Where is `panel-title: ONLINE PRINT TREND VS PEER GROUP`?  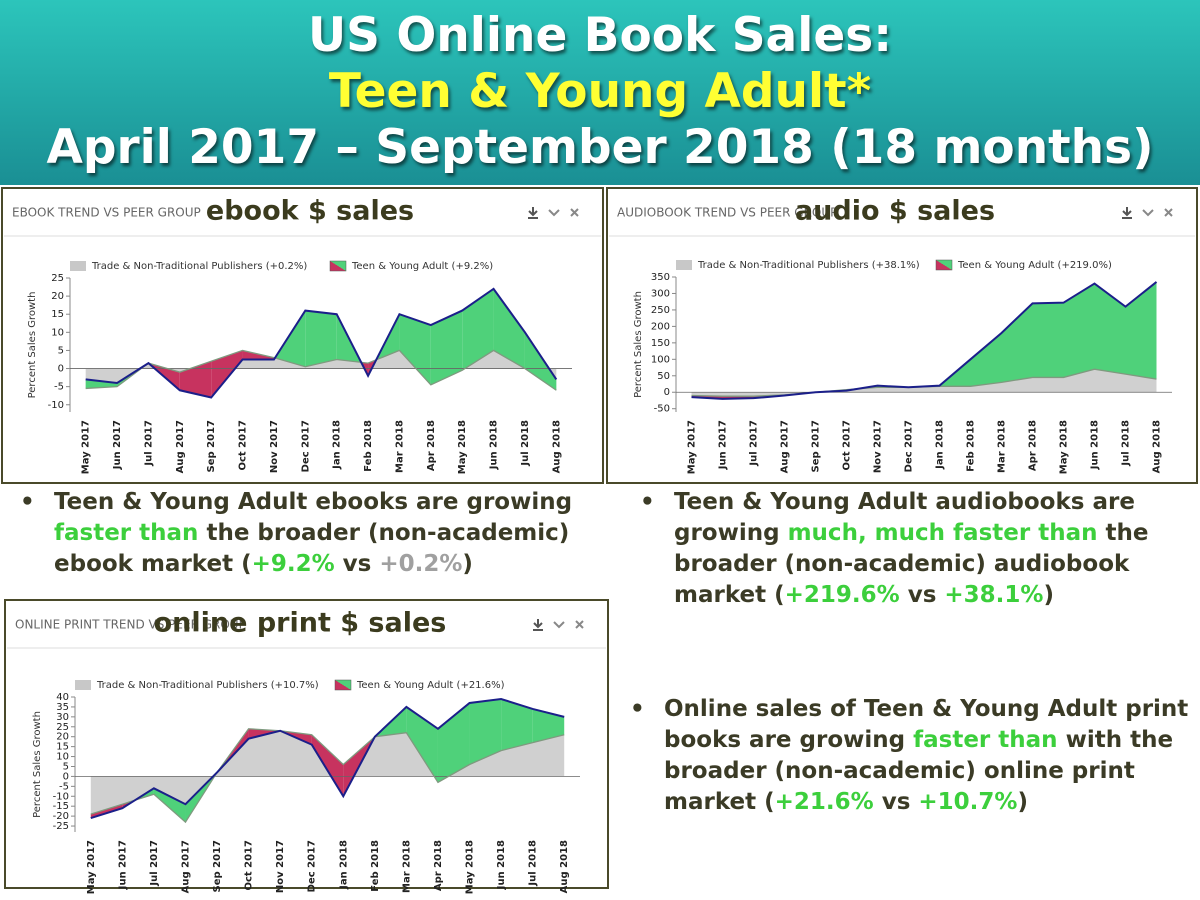 panel-title: ONLINE PRINT TREND VS PEER GROUP is located at coordinates (130, 625).